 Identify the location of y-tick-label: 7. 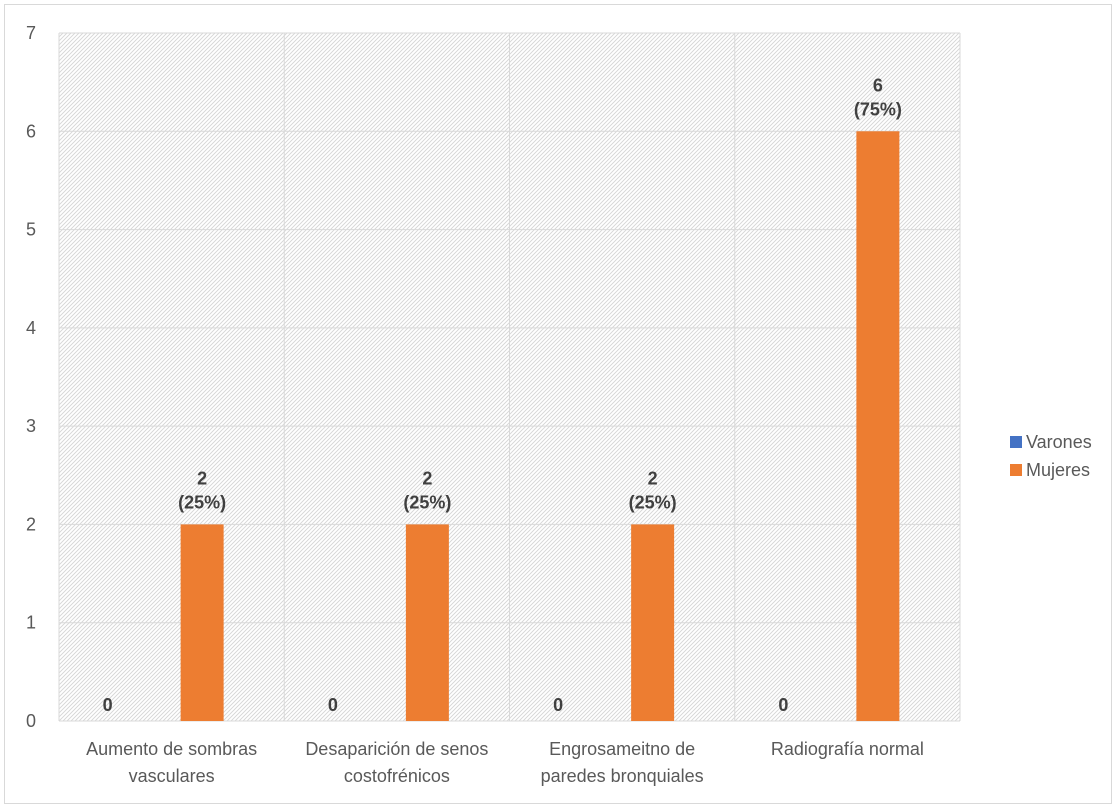
(31, 33).